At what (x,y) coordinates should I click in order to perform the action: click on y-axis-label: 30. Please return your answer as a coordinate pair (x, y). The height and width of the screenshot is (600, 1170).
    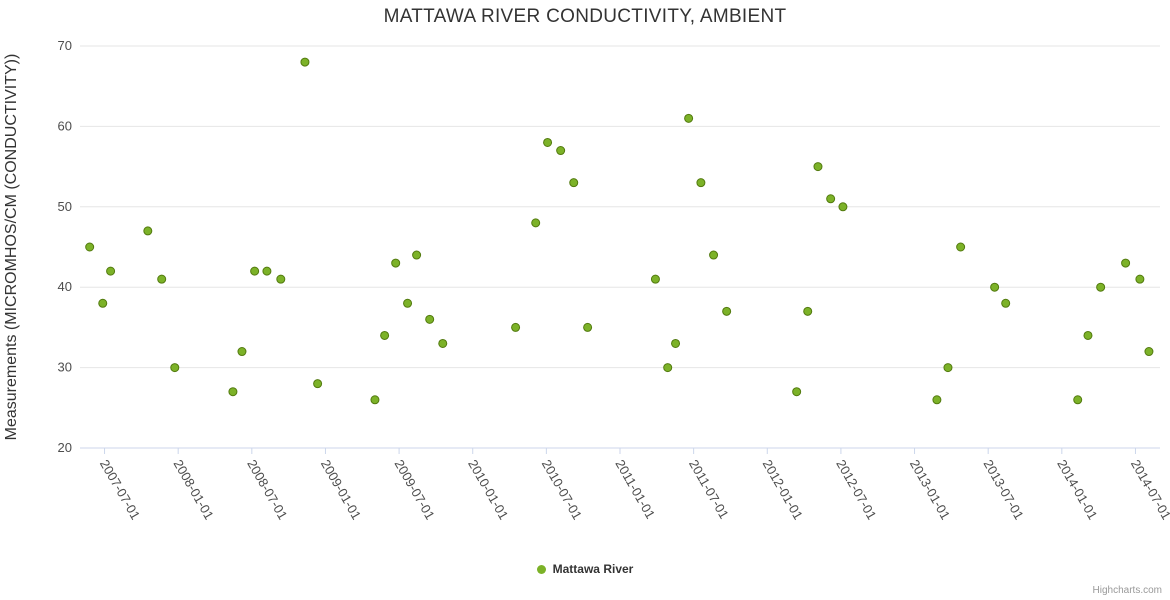
    Looking at the image, I should click on (65, 367).